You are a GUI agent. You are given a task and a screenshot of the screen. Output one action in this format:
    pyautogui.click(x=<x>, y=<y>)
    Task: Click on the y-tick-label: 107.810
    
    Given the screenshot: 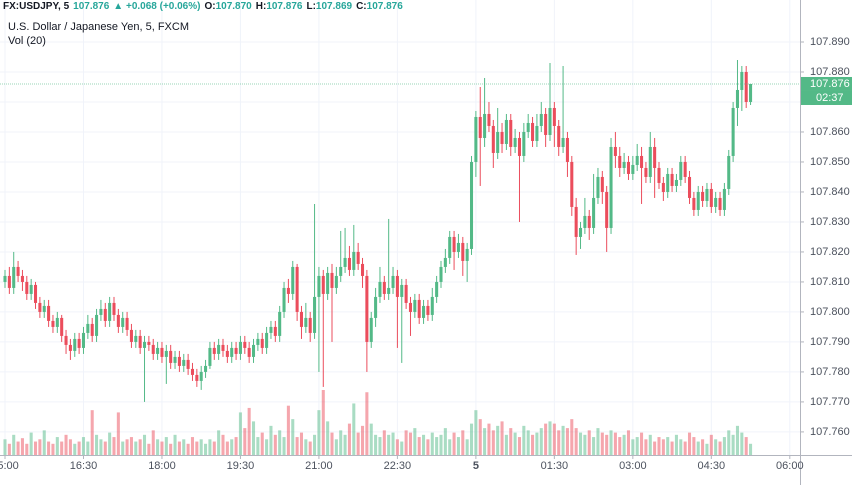 What is the action you would take?
    pyautogui.click(x=830, y=282)
    